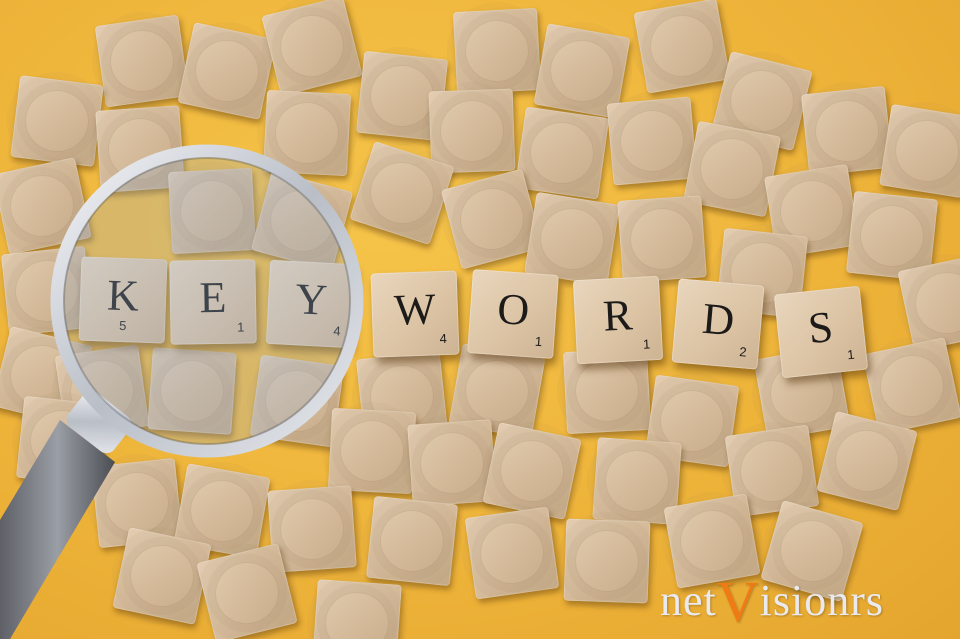 This screenshot has height=639, width=960. I want to click on letter-tile-k: K 5, so click(123, 300).